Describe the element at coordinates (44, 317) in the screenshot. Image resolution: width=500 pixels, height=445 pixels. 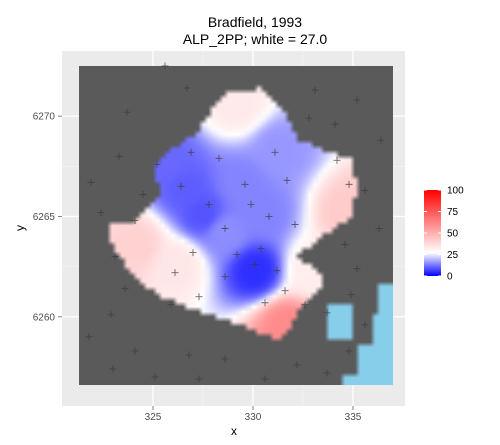
I see `y-tick-label: 6260` at that location.